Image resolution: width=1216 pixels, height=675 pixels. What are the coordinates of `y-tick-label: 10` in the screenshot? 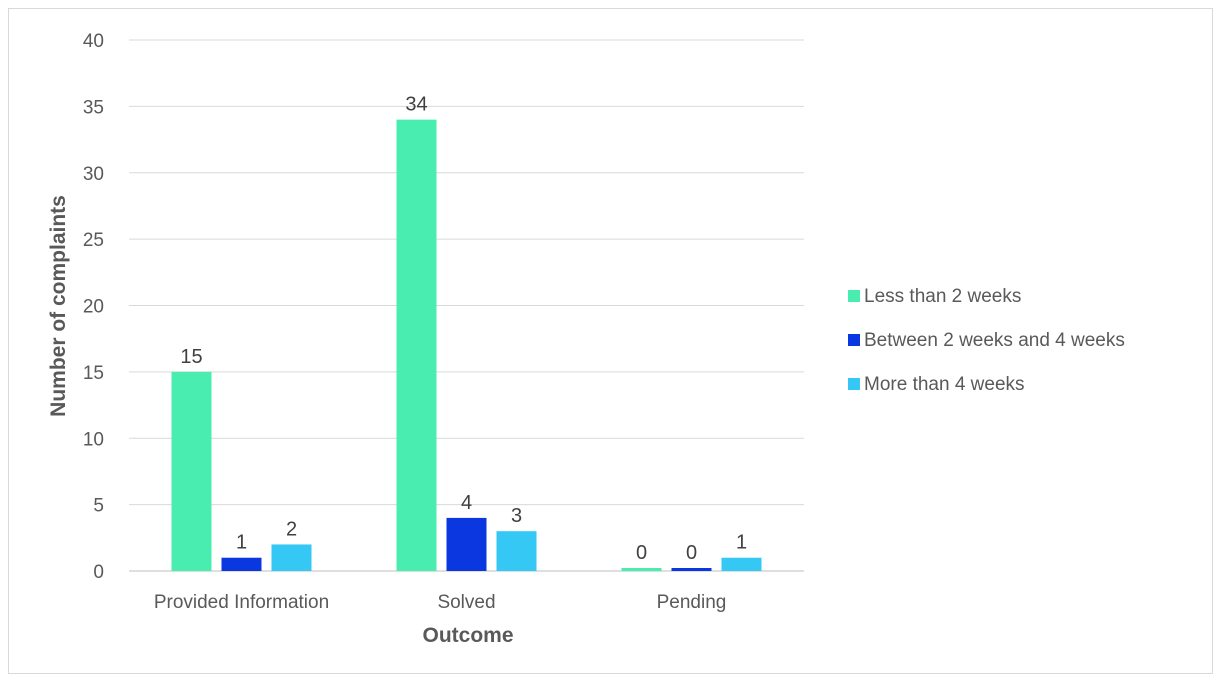 It's located at (93, 439).